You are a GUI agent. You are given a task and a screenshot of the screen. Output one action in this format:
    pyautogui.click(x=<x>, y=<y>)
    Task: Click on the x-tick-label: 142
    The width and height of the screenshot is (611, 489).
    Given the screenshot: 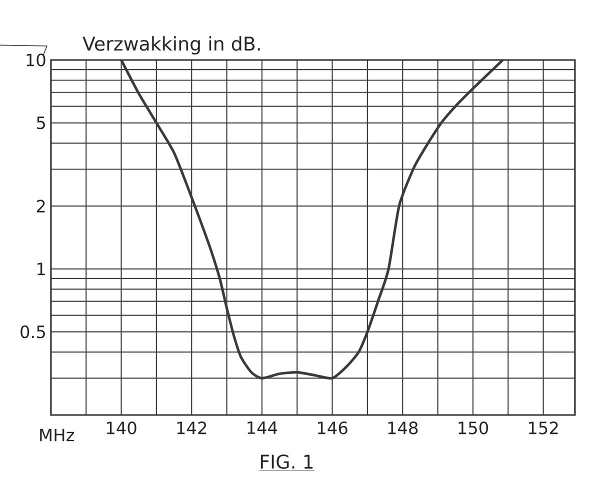 What is the action you would take?
    pyautogui.click(x=191, y=428)
    